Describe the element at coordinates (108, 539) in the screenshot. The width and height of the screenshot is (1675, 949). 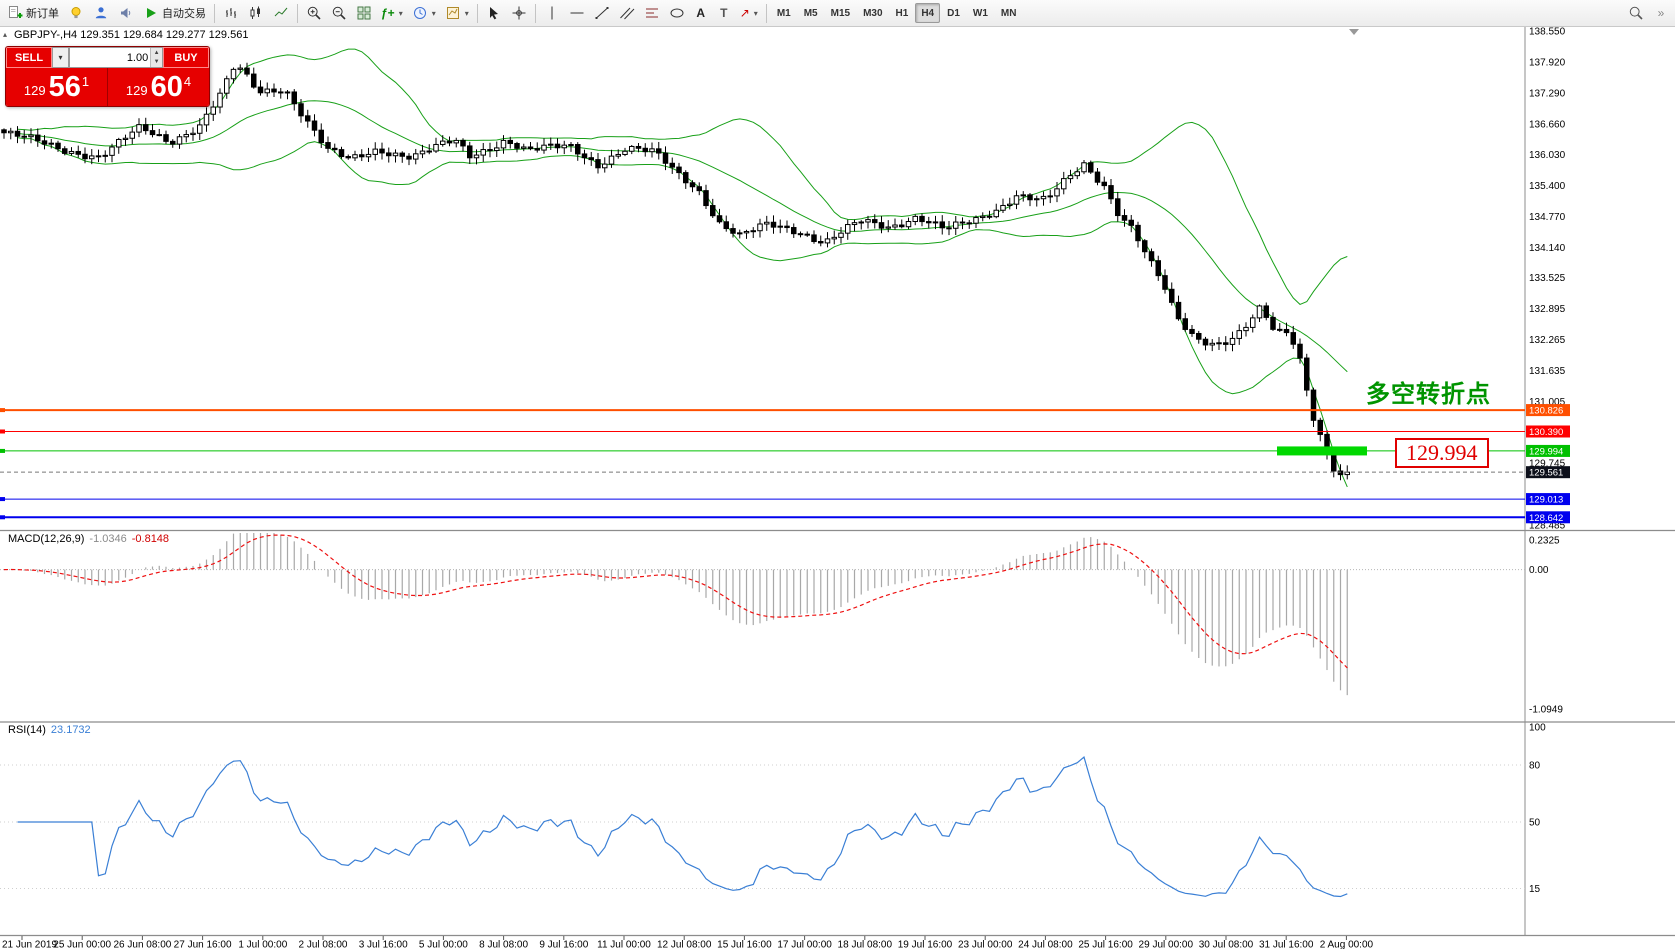
I see `macd-main-value: -1.0346` at that location.